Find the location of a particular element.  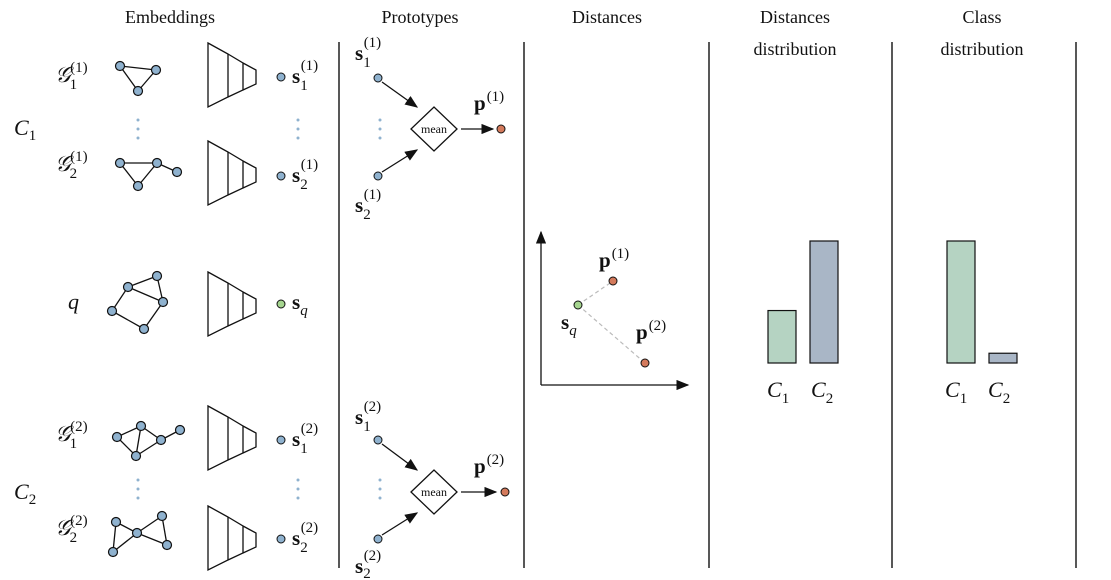

prototype-input-label: s2(2) is located at coordinates (368, 564).